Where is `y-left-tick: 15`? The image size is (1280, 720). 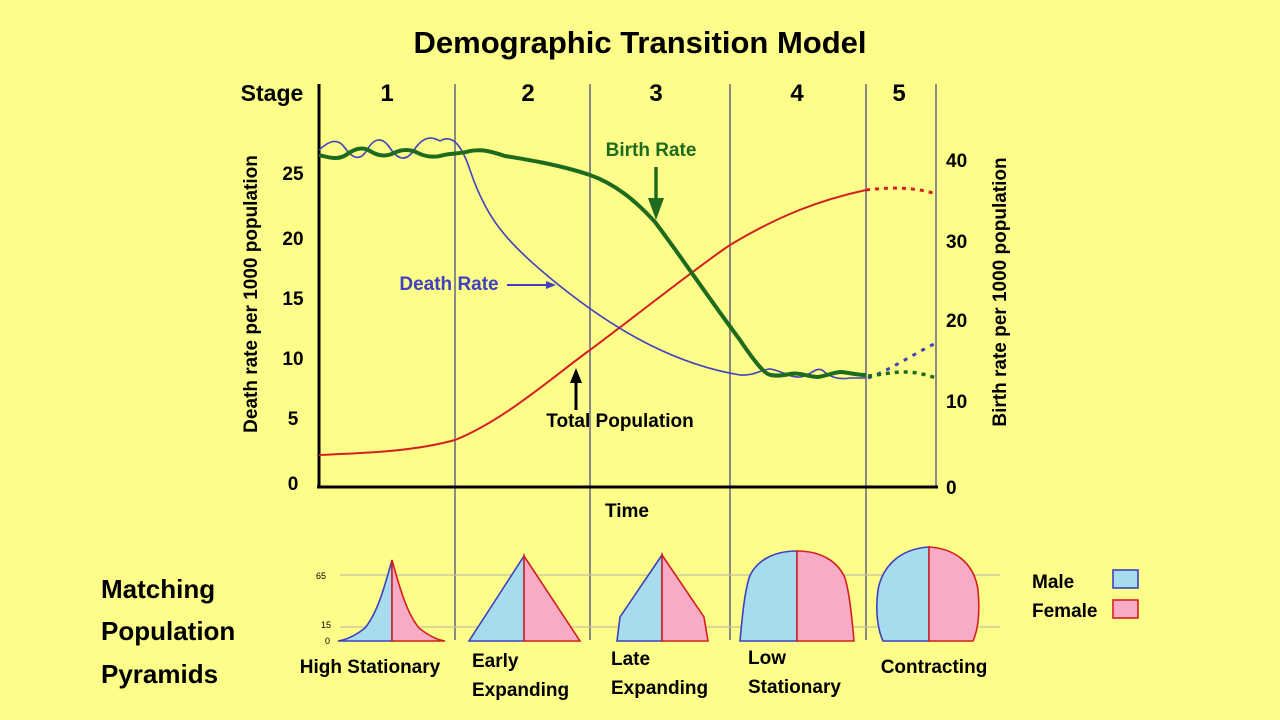
y-left-tick: 15 is located at coordinates (293, 299).